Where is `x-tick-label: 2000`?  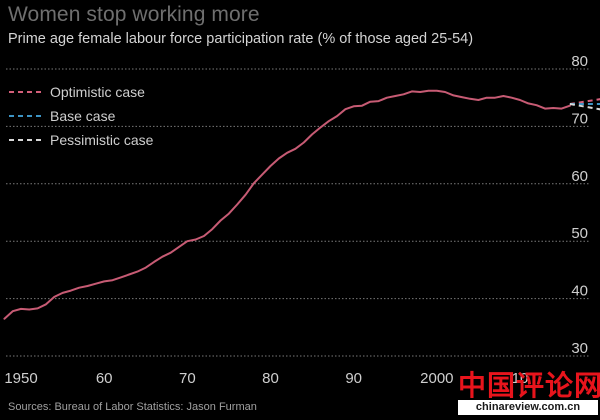 x-tick-label: 2000 is located at coordinates (436, 378).